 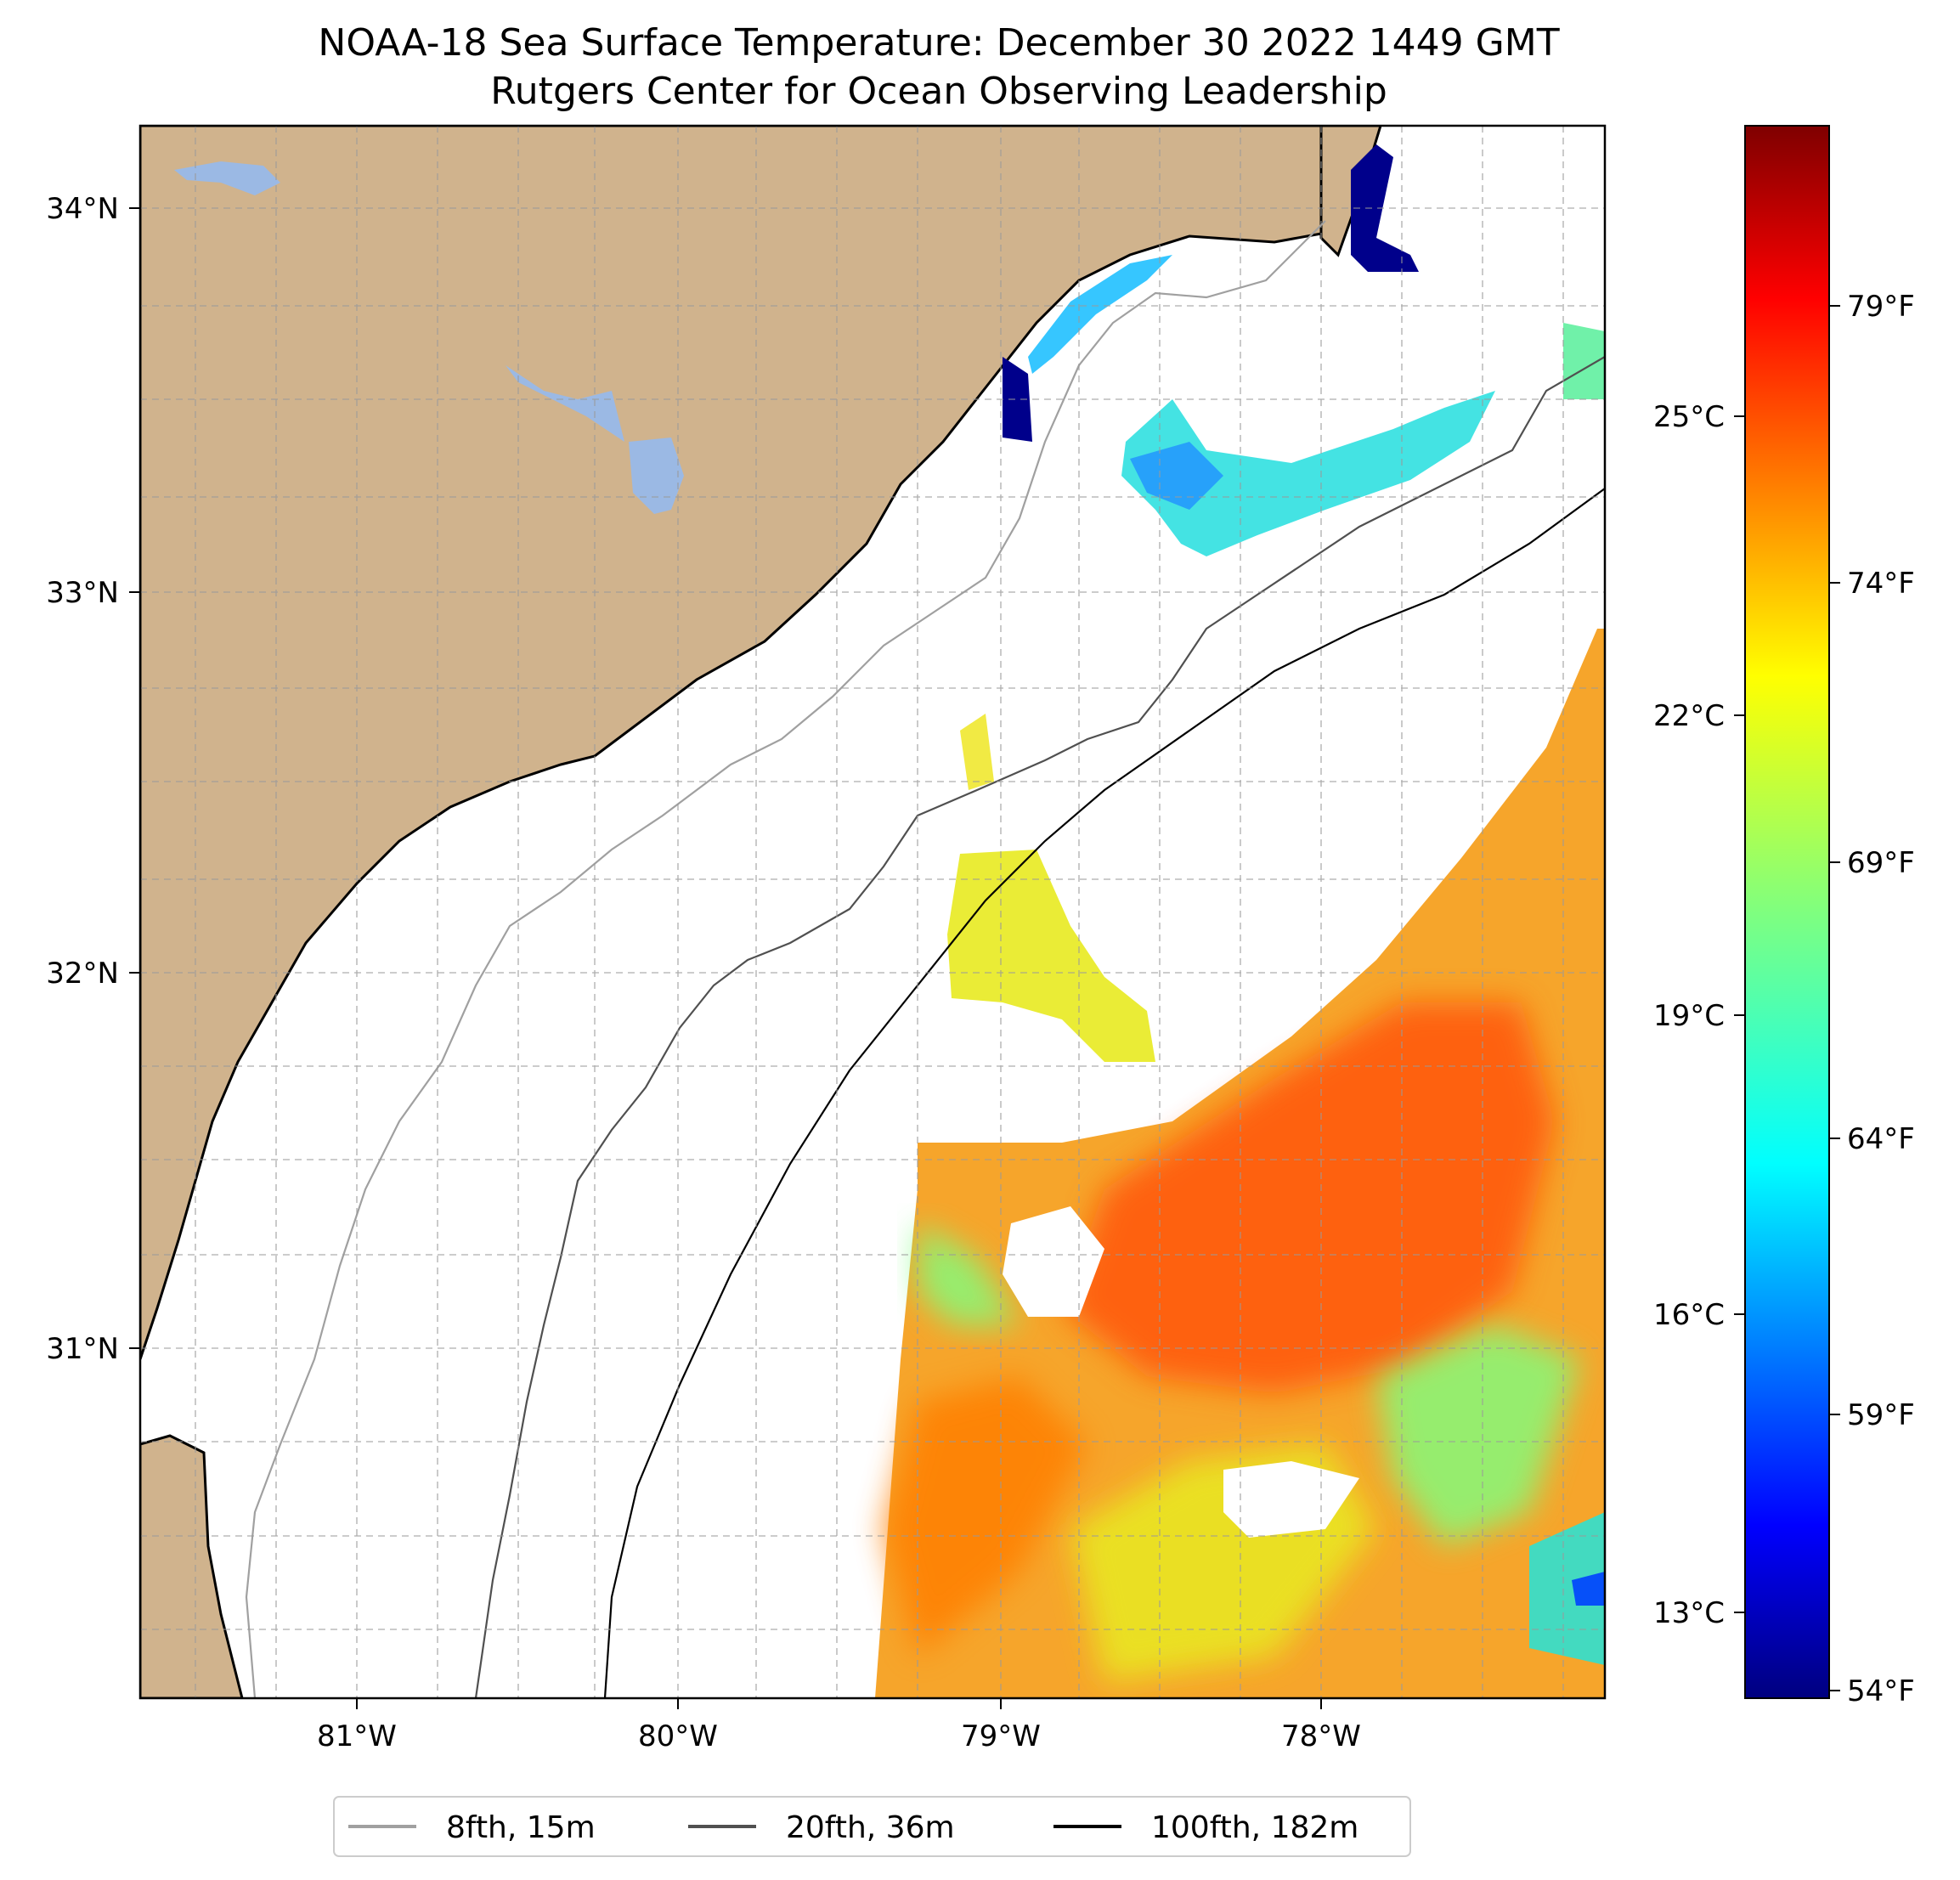 What do you see at coordinates (565, 404) in the screenshot?
I see `lake-marion` at bounding box center [565, 404].